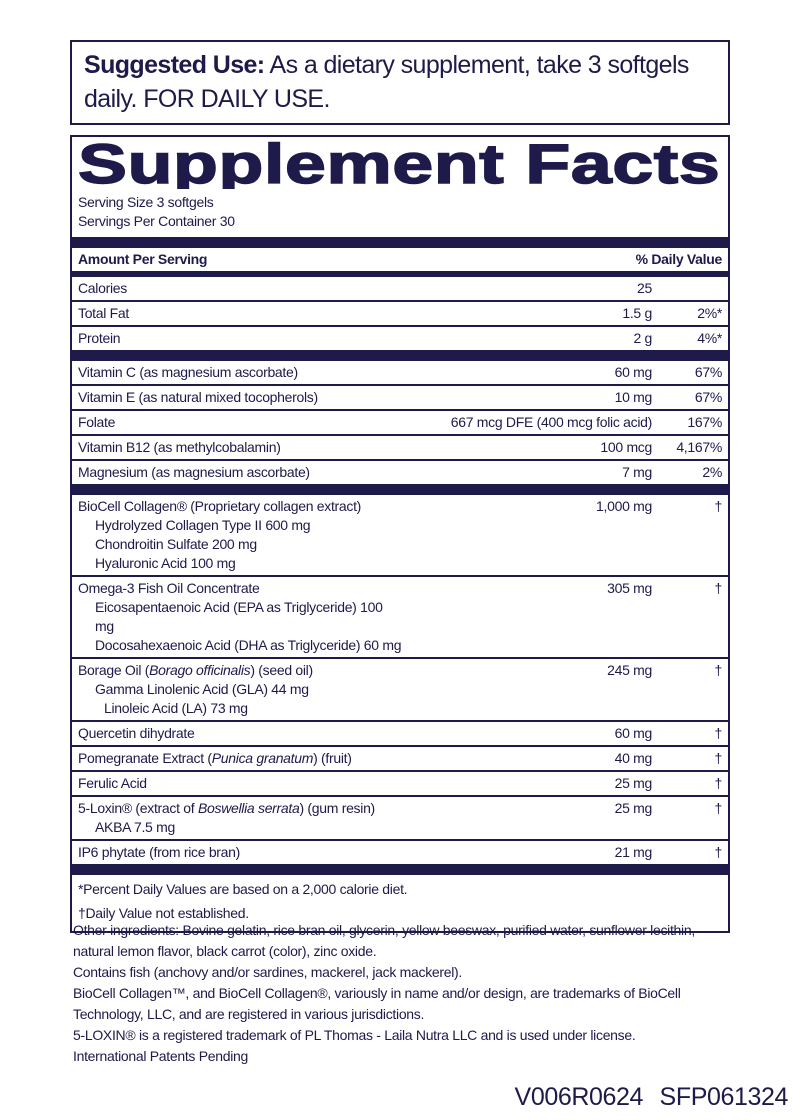 The image size is (800, 1120). I want to click on nutrient-name: Vitamin E (as natural mixed tocopherols), so click(240, 397).